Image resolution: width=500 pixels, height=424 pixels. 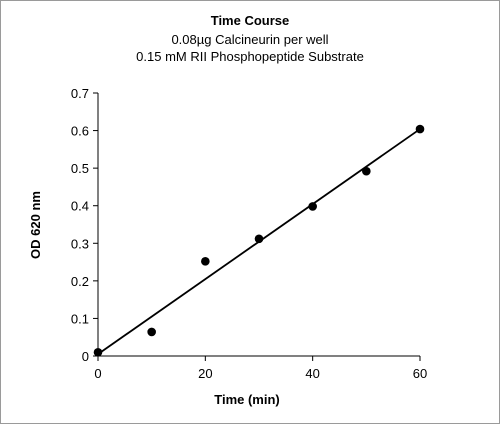 What do you see at coordinates (80, 281) in the screenshot?
I see `y-tick-label-2: 0.2` at bounding box center [80, 281].